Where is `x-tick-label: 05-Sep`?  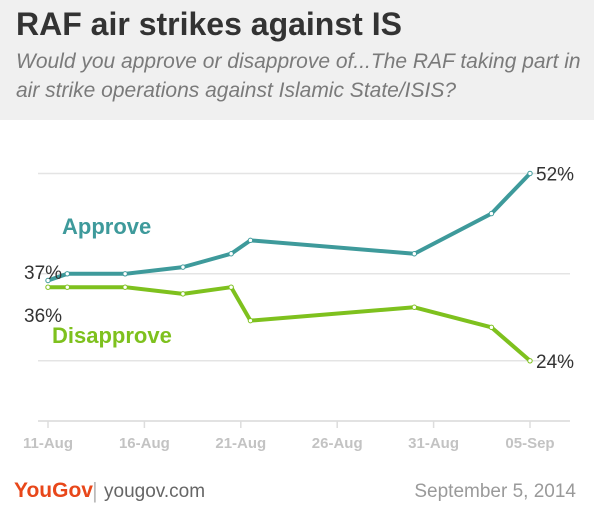
x-tick-label: 05-Sep is located at coordinates (529, 443).